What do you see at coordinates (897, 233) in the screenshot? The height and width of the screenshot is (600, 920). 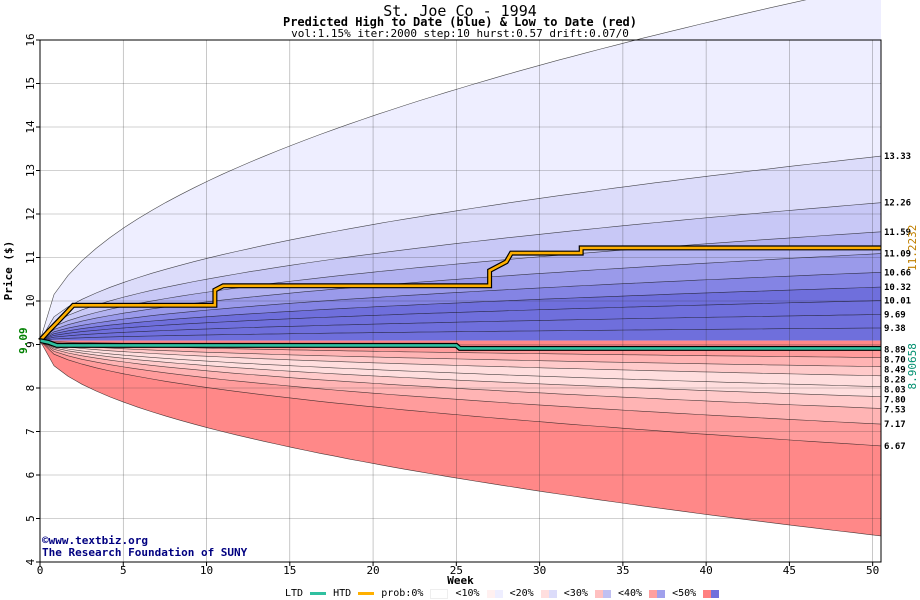 I see `quantile-value-label: 11.59` at bounding box center [897, 233].